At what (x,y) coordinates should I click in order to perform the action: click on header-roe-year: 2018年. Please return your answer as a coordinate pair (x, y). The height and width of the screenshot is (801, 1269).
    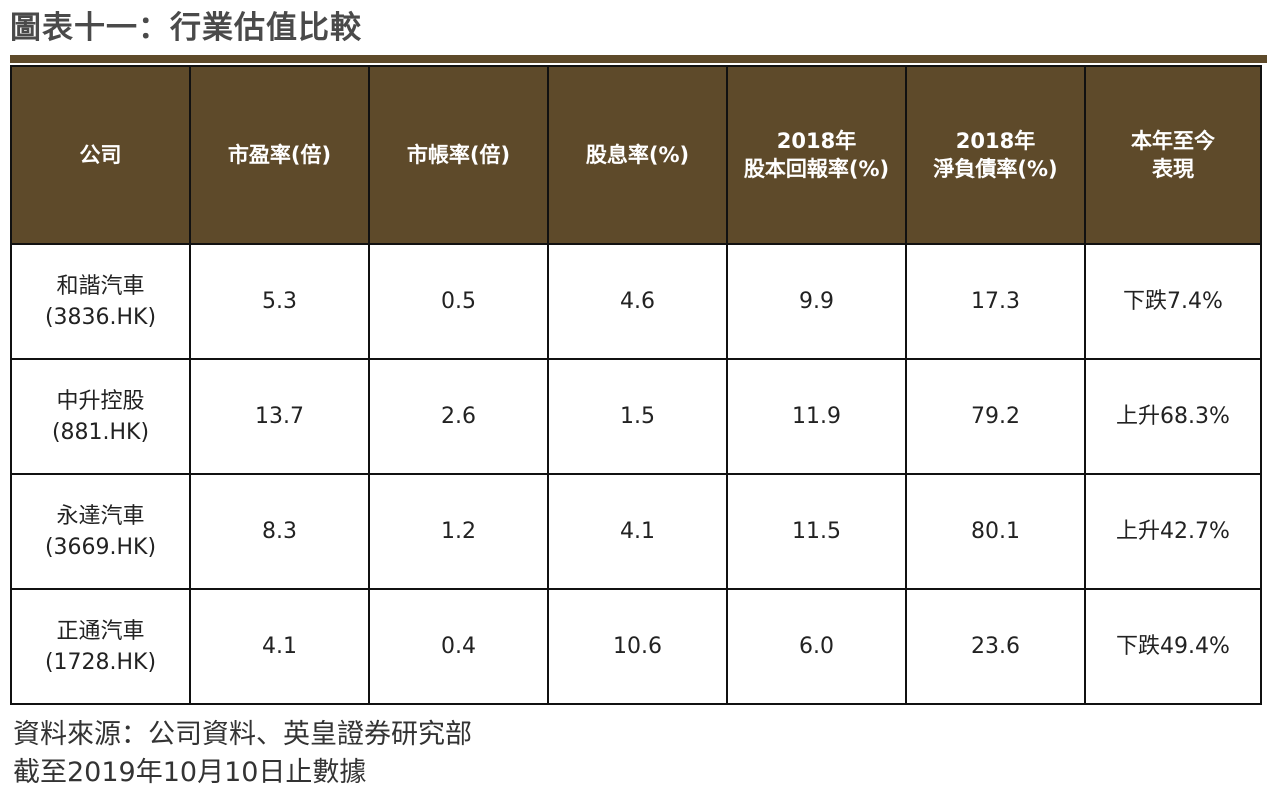
    Looking at the image, I should click on (816, 141).